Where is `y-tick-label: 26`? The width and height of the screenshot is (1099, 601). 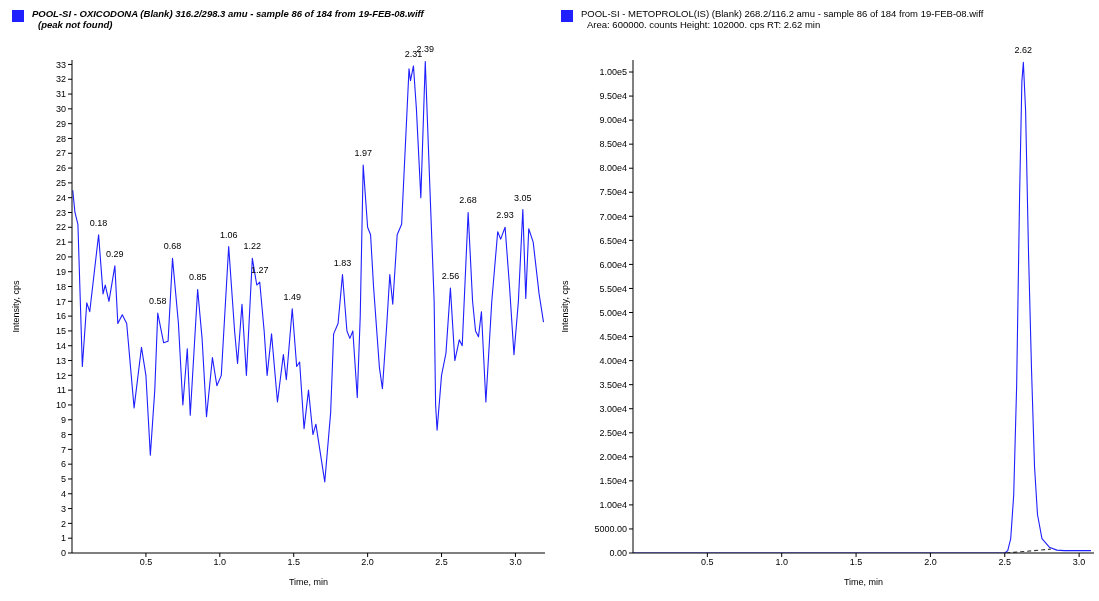 y-tick-label: 26 is located at coordinates (60, 168).